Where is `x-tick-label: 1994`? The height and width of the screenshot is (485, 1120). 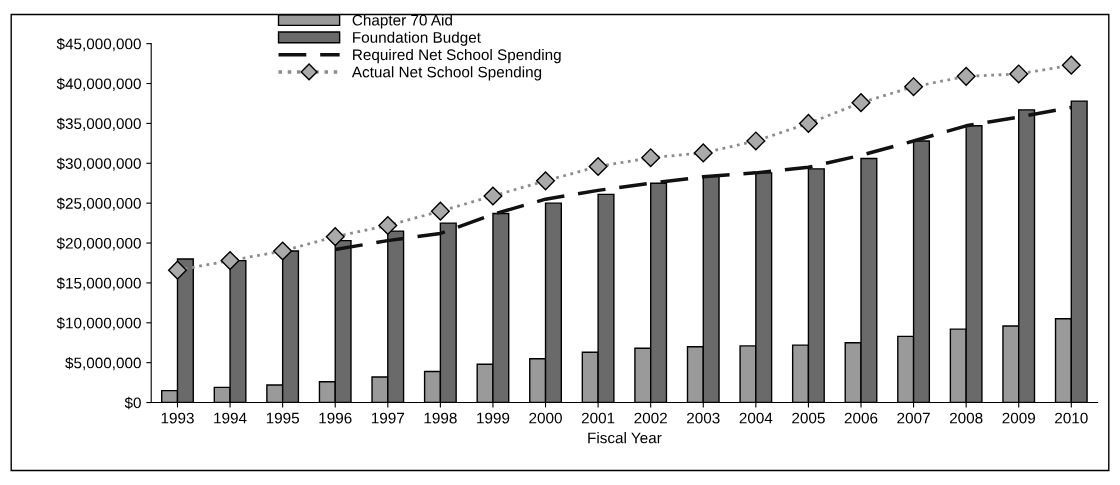
x-tick-label: 1994 is located at coordinates (230, 418).